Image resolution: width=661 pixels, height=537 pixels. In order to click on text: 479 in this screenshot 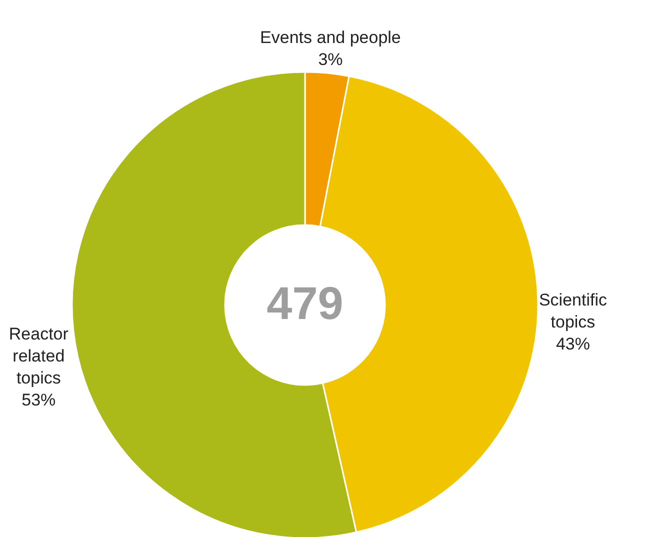, I will do `click(305, 303)`.